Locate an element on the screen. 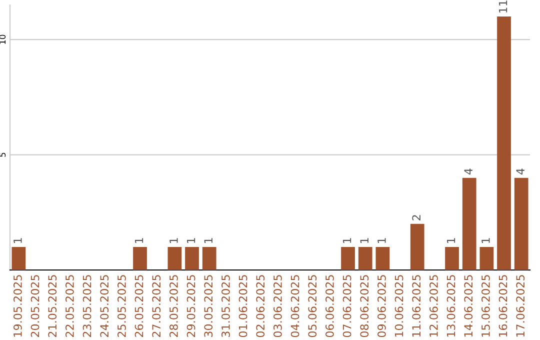  x-tick-label: 29.05.2025 is located at coordinates (191, 306).